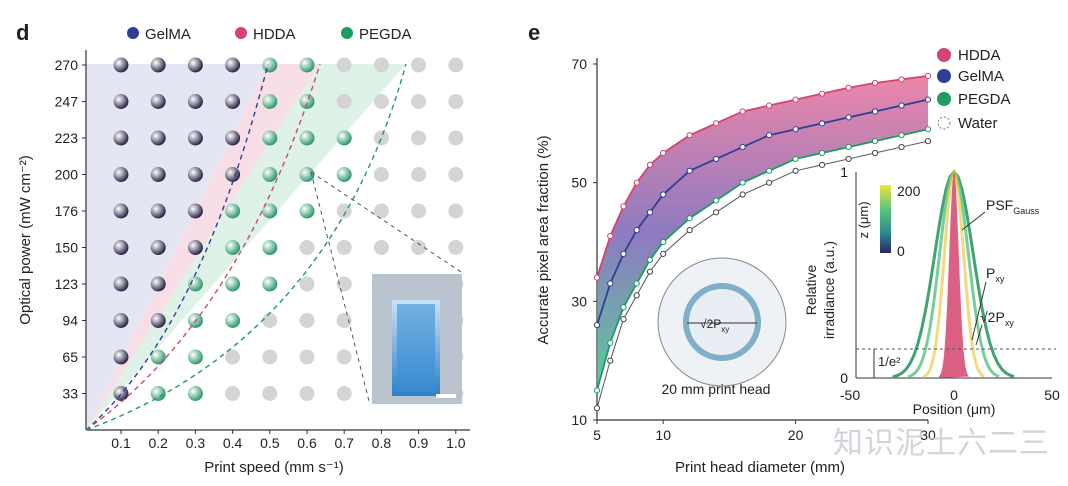 The width and height of the screenshot is (1068, 486). I want to click on photo-inset-fill, so click(416, 348).